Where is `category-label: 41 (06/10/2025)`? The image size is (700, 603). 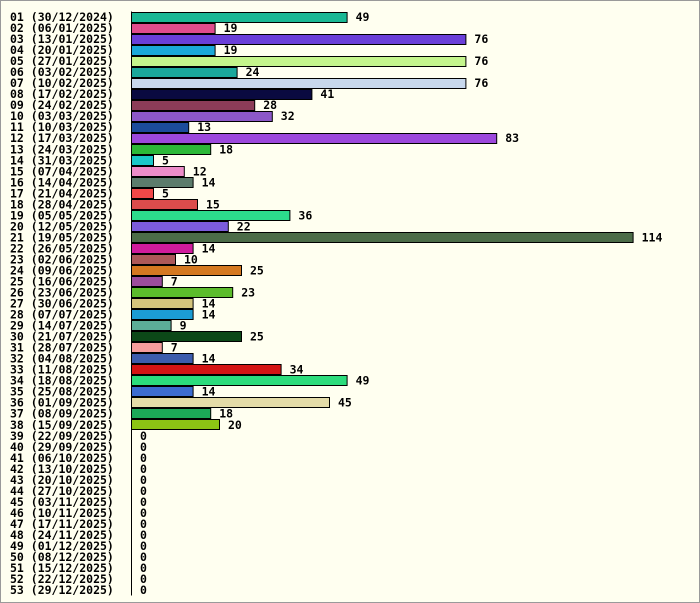 category-label: 41 (06/10/2025) is located at coordinates (62, 458).